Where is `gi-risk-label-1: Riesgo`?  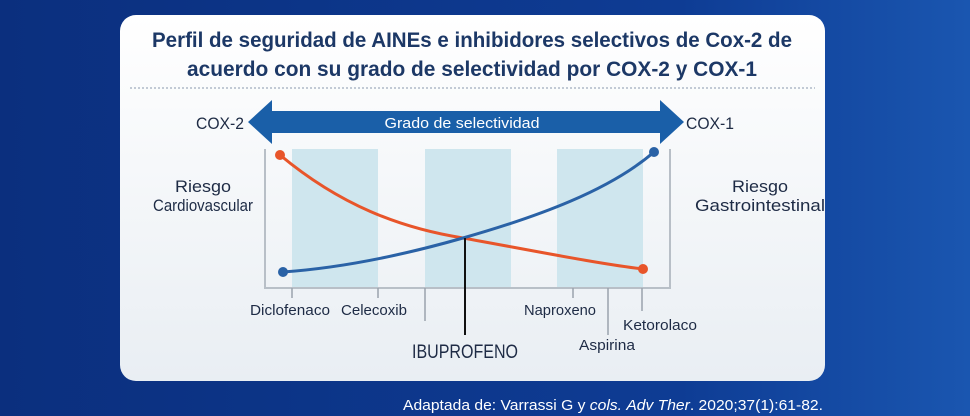 gi-risk-label-1: Riesgo is located at coordinates (760, 186).